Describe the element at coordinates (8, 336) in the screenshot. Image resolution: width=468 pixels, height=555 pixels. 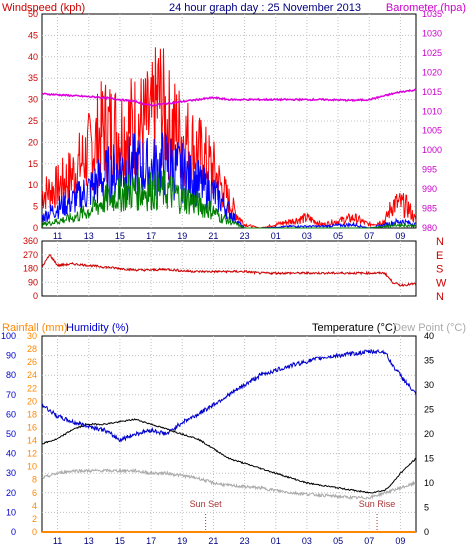
I see `humidity-y-tick: 100` at that location.